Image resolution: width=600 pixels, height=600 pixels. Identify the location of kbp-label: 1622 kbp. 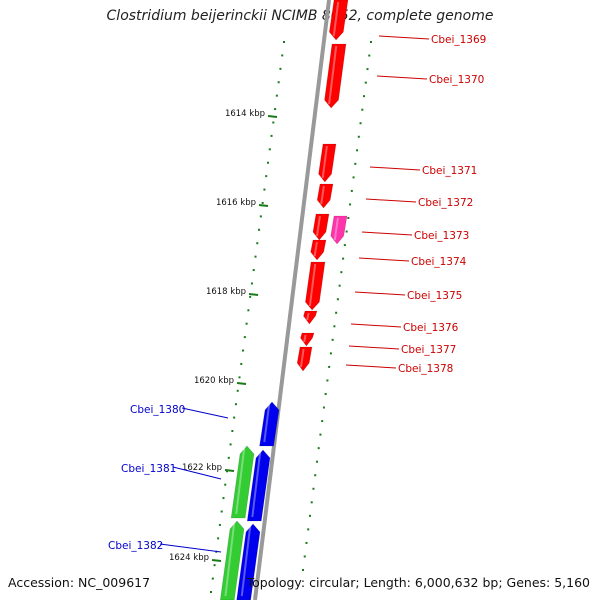
(202, 468).